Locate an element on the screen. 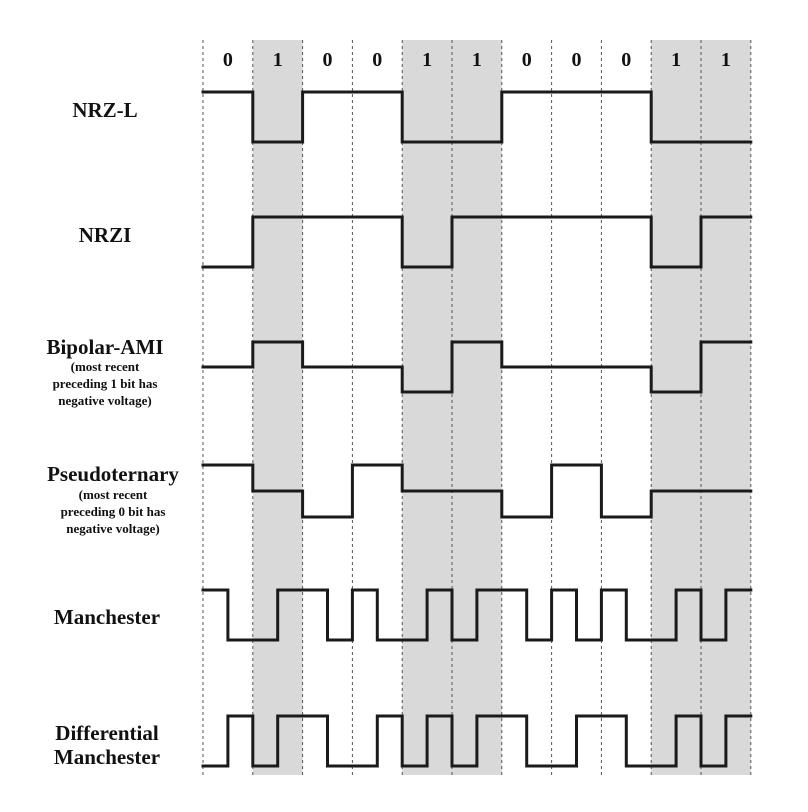 The height and width of the screenshot is (812, 808). label-differential-manchester: Differential Manchester is located at coordinates (107, 745).